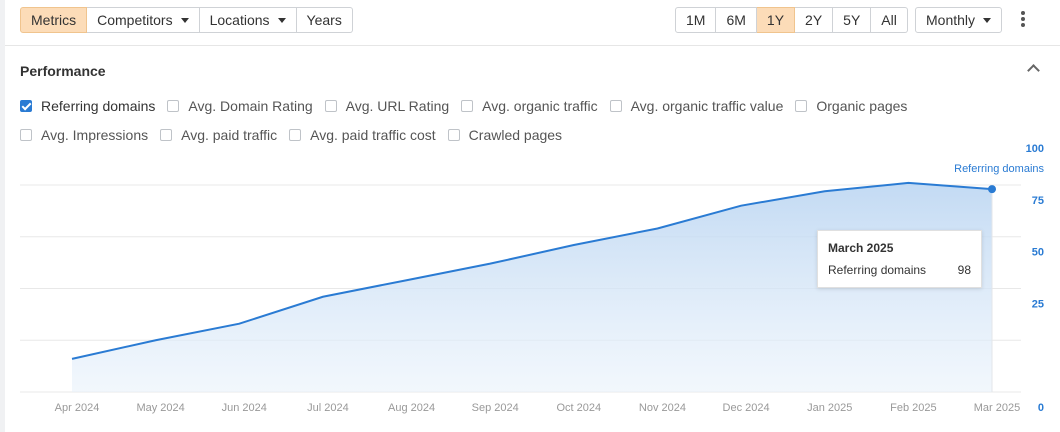 The height and width of the screenshot is (432, 1060). I want to click on metric-label: Avg. paid traffic, so click(229, 135).